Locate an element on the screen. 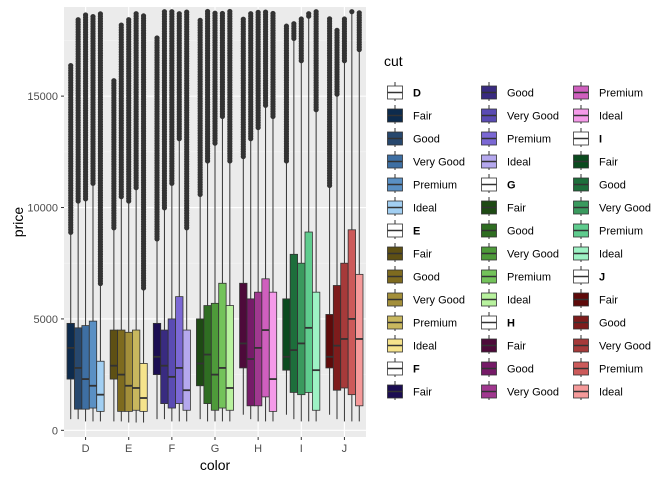  box-D-ideal is located at coordinates (100, 216).